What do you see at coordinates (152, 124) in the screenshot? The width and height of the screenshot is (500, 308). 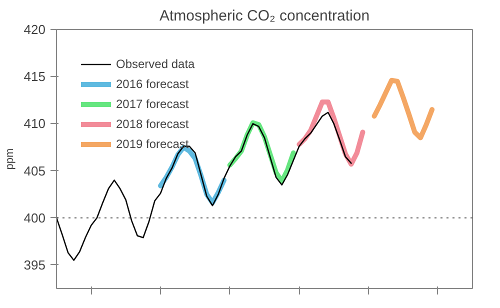 I see `legend-label: 2018 forecast` at bounding box center [152, 124].